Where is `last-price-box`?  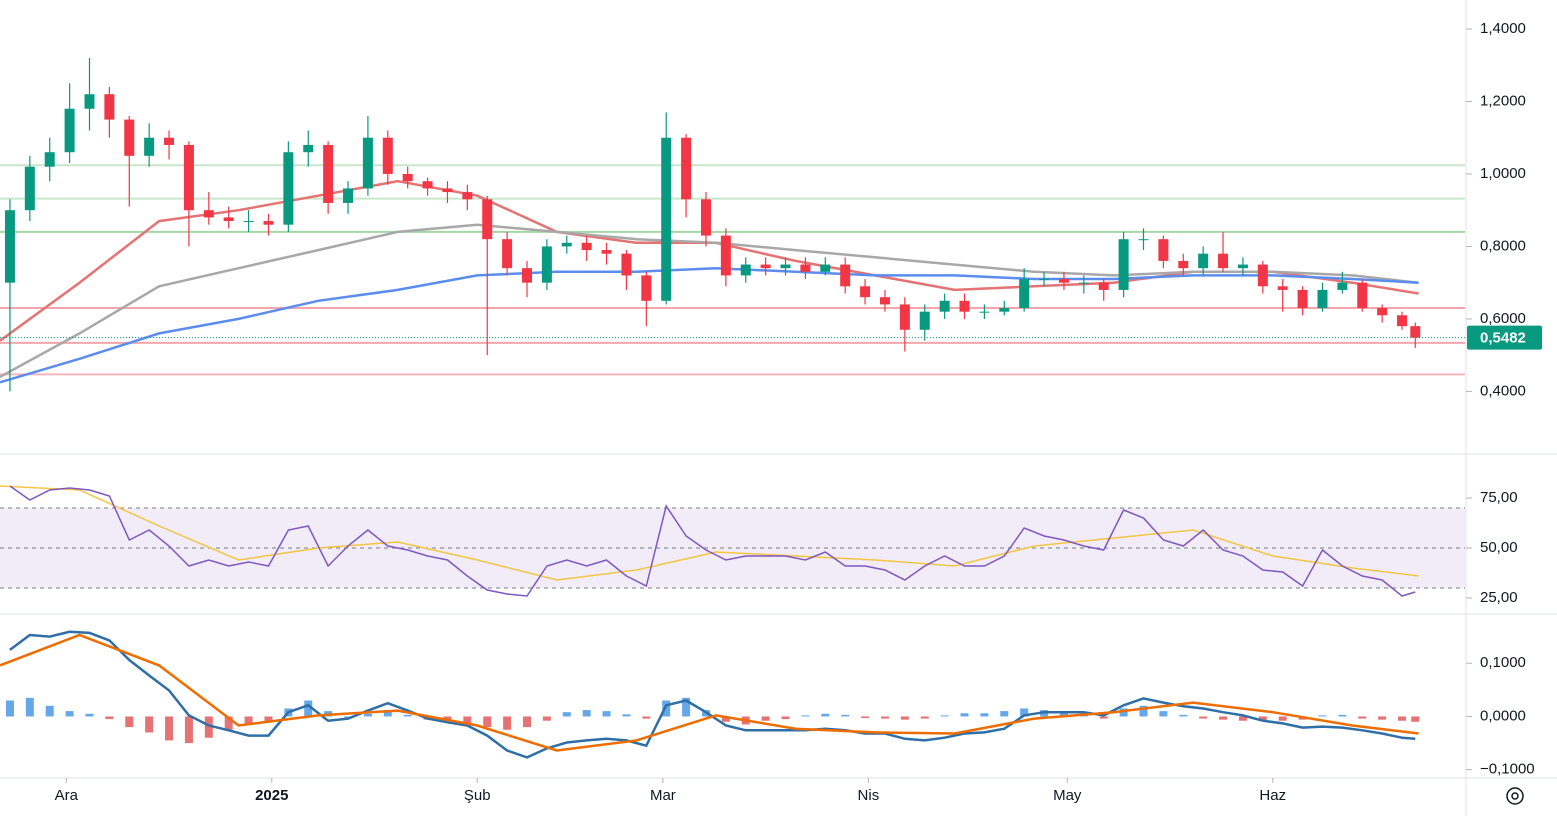 last-price-box is located at coordinates (1504, 337).